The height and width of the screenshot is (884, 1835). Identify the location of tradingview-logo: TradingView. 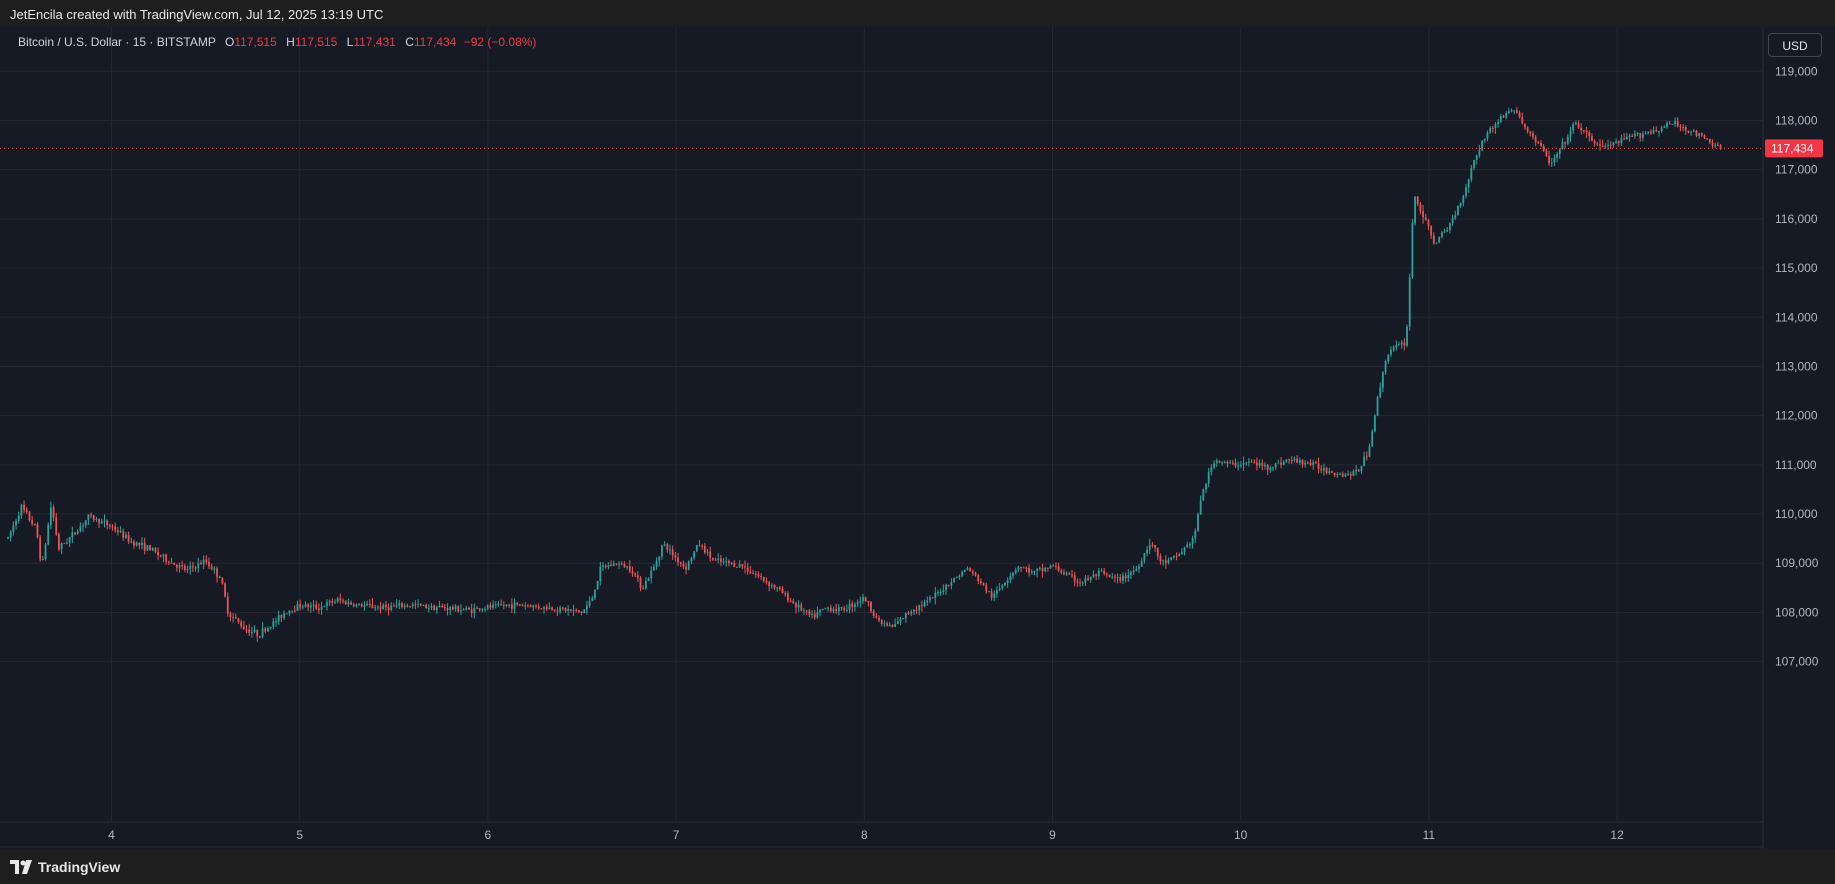
(65, 867).